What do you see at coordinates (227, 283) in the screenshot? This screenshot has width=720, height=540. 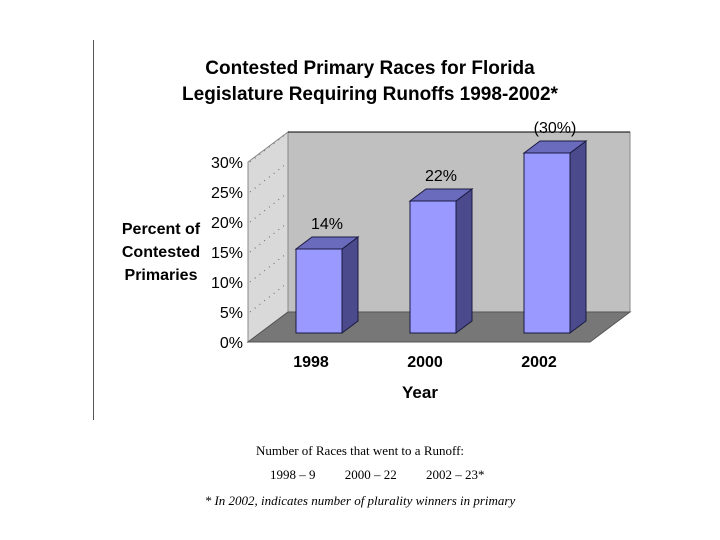 I see `y-tick-label: 10%` at bounding box center [227, 283].